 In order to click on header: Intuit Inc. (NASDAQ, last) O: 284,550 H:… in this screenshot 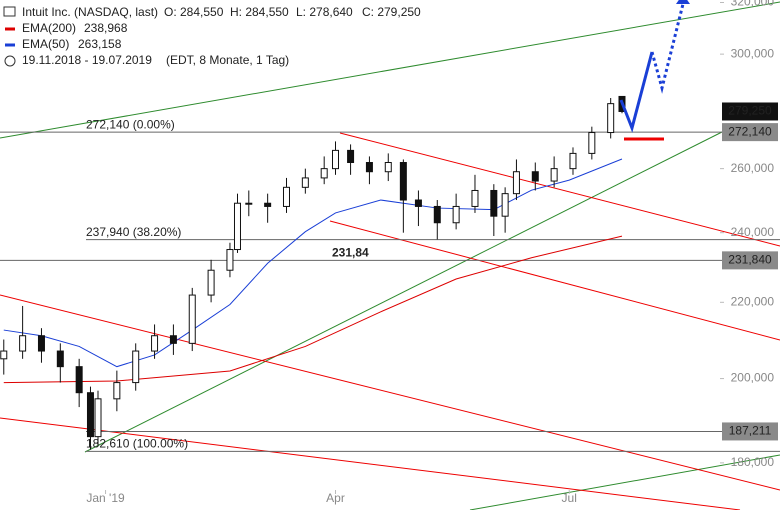, I will do `click(212, 36)`.